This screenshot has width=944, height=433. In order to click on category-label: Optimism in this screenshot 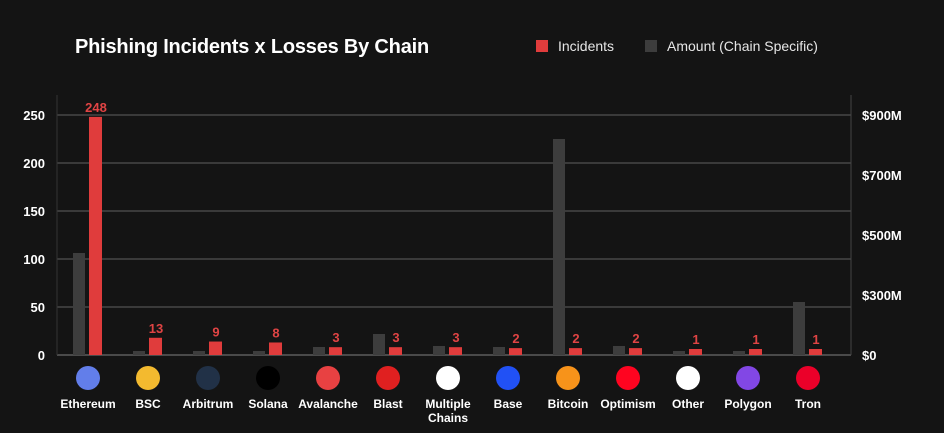, I will do `click(627, 404)`.